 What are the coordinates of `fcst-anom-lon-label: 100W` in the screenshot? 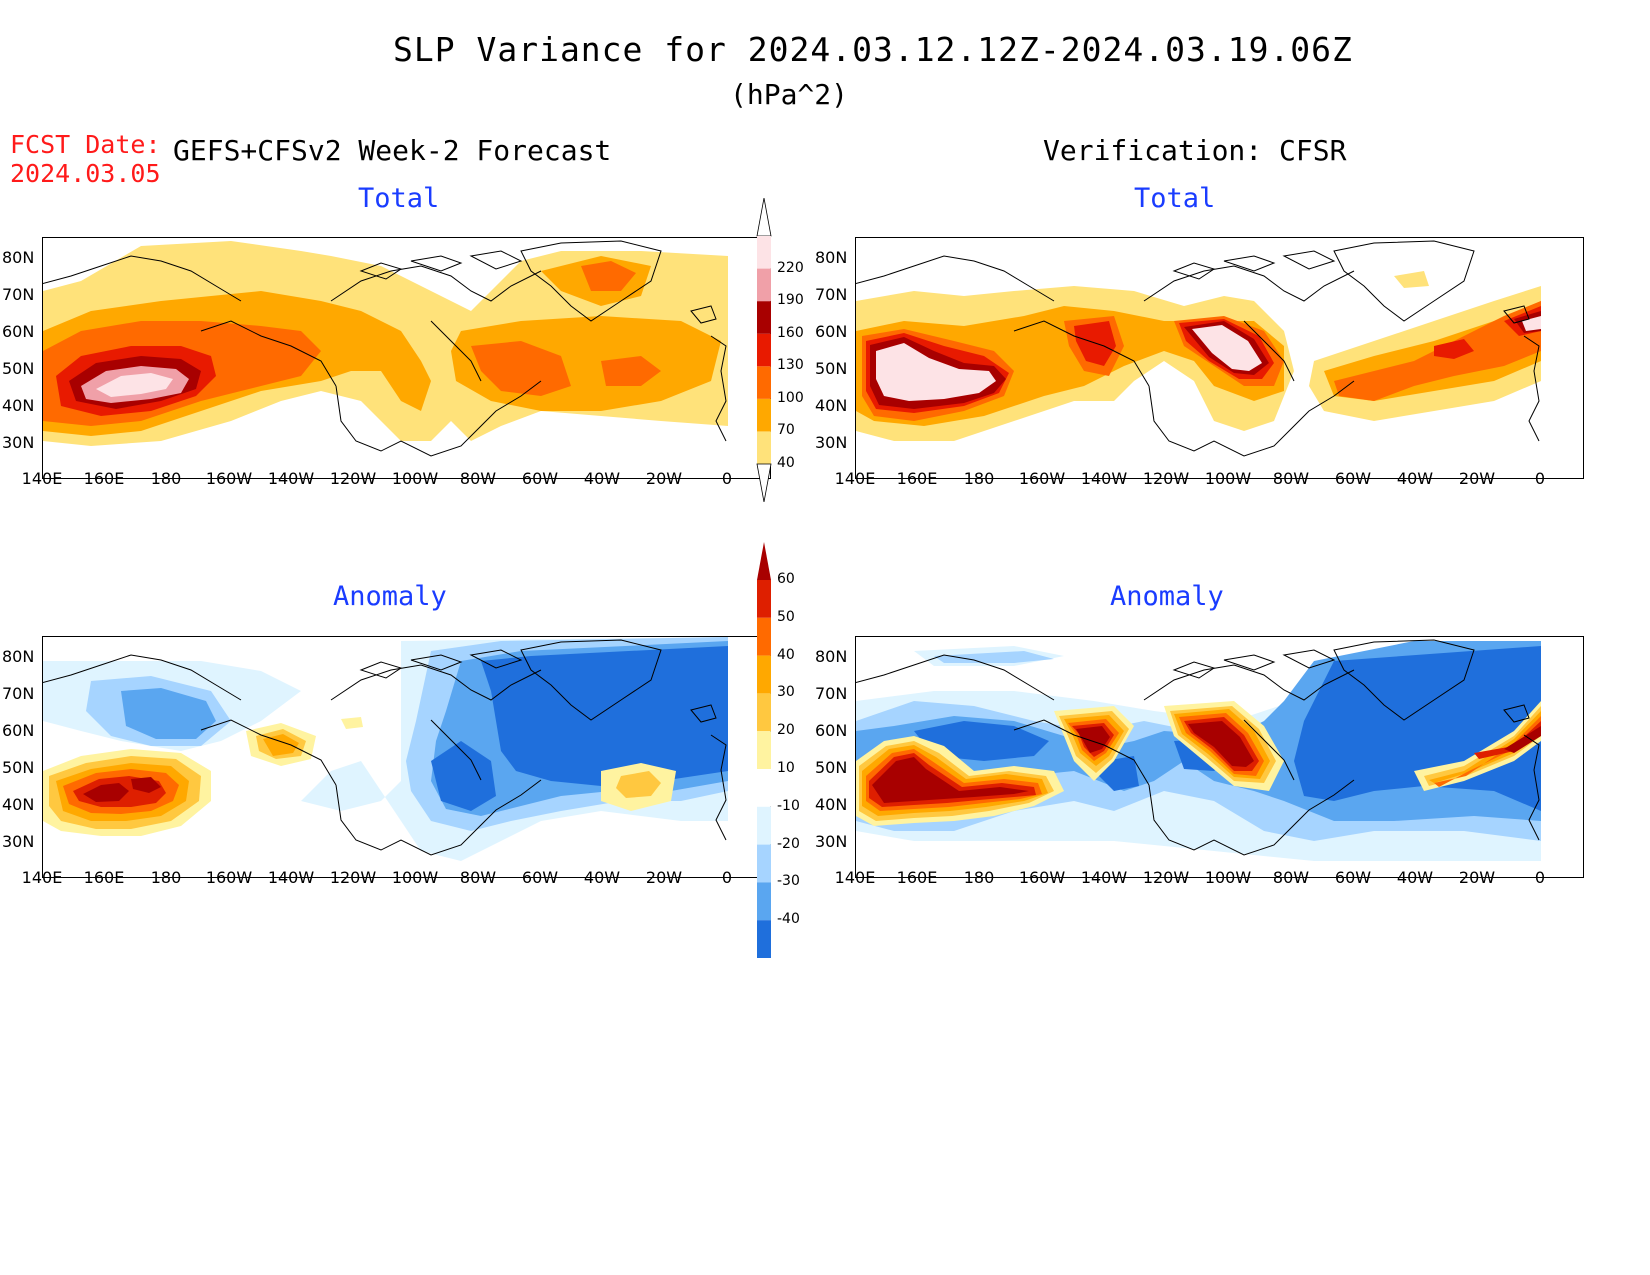 It's located at (415, 877).